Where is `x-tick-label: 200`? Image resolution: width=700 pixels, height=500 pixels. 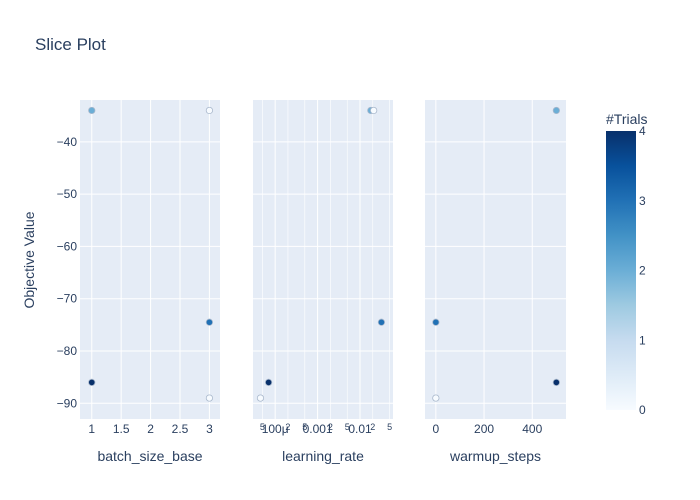 x-tick-label: 200 is located at coordinates (484, 429).